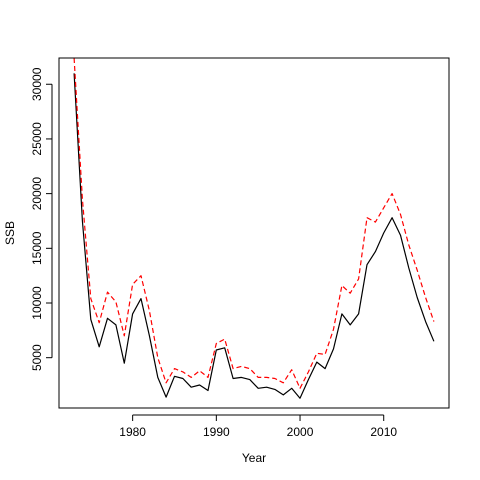  I want to click on y-tick-label: 15000, so click(37, 248).